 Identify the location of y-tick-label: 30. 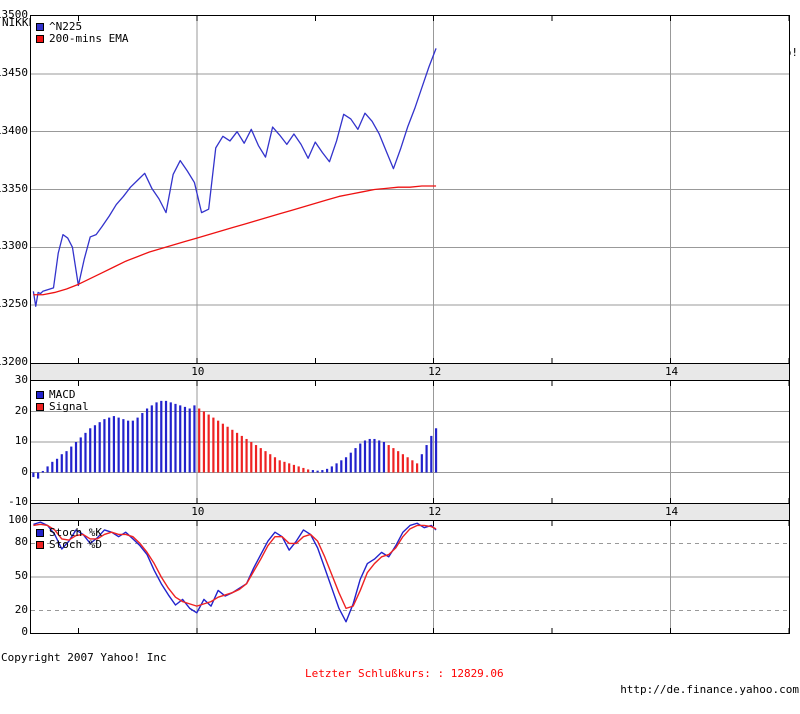
(21, 379).